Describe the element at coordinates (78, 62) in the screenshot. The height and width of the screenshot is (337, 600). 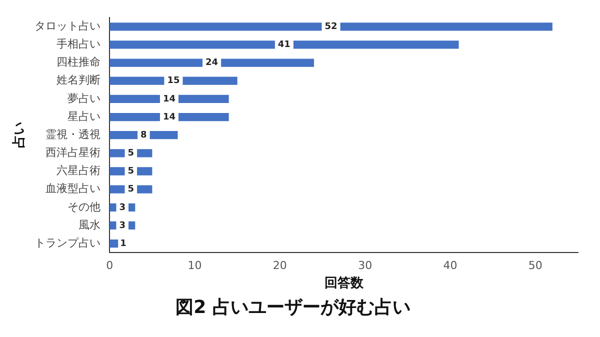
I see `y-tick-label: 四柱推命` at that location.